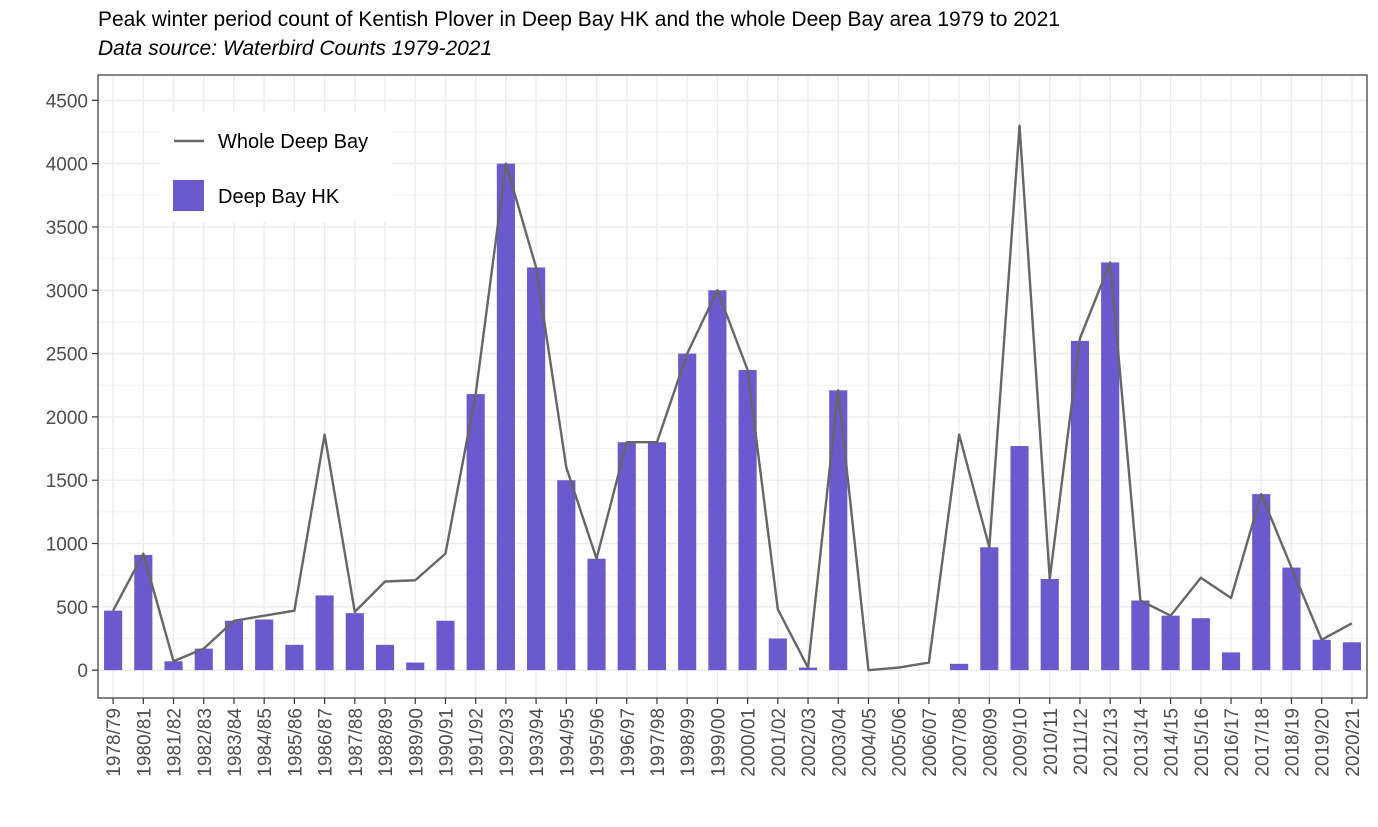 This screenshot has height=827, width=1378. What do you see at coordinates (175, 742) in the screenshot?
I see `x-tick-label: 1981/82` at bounding box center [175, 742].